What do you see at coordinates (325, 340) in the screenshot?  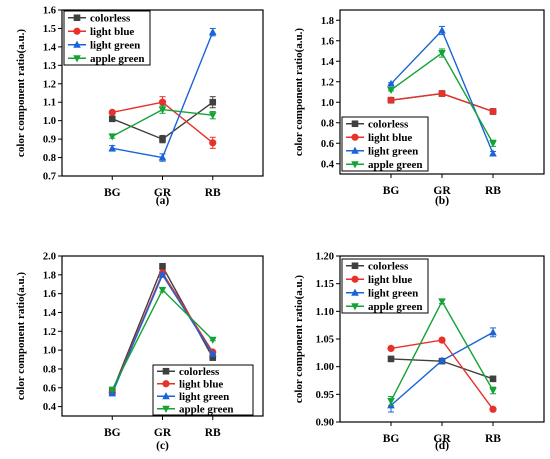 I see `y-tick-label: 1.05` at bounding box center [325, 340].